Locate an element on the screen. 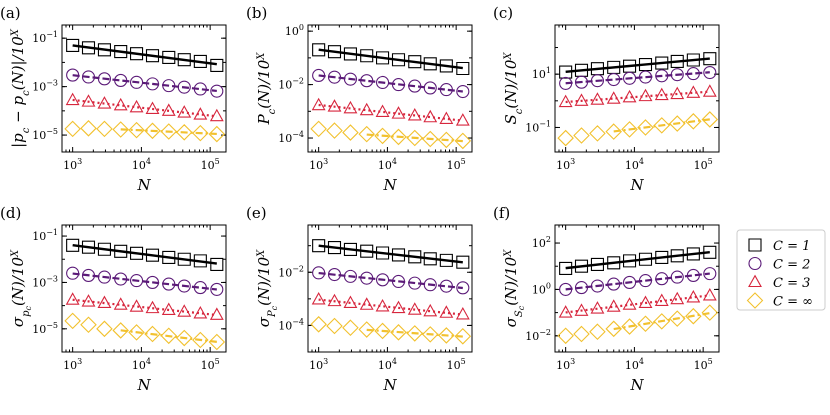  y-axis-label: σSc(N)/10X is located at coordinates (514, 288).